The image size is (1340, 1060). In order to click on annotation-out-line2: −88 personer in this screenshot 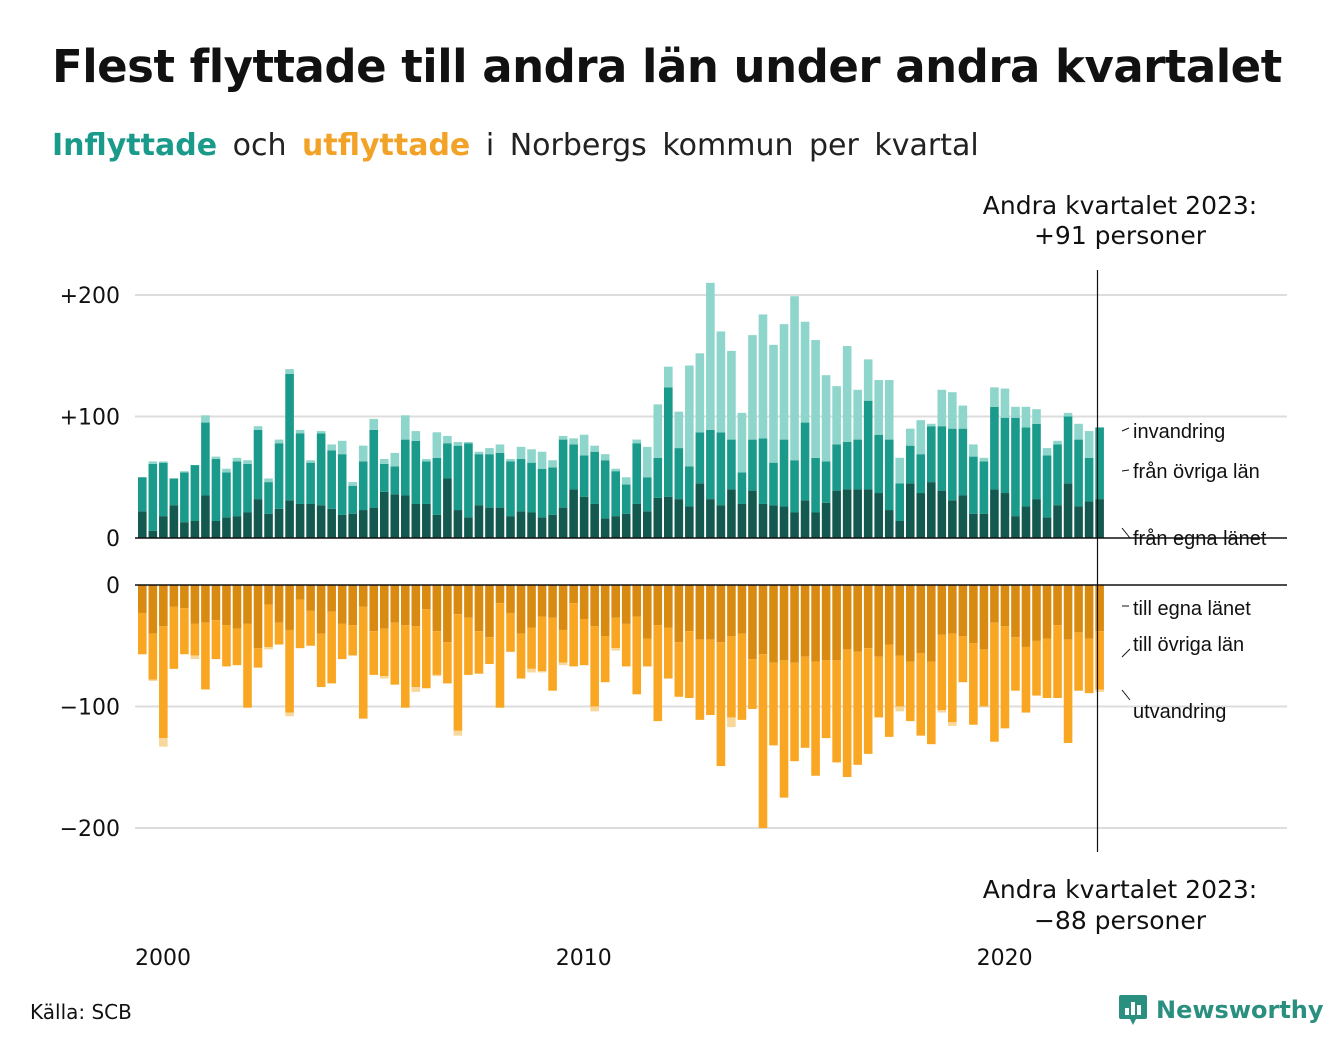, I will do `click(1120, 920)`.